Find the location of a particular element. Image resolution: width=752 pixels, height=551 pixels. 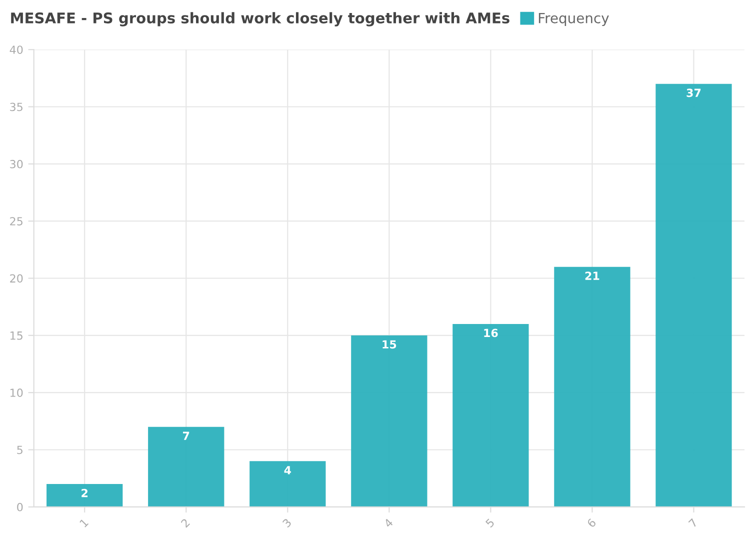

data-label: 16 is located at coordinates (491, 333).